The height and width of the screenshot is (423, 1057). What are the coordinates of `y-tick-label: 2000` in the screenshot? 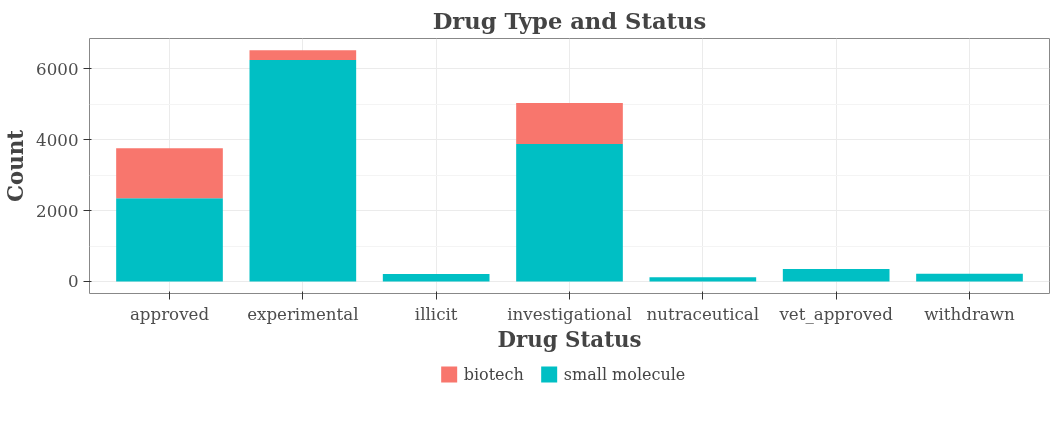 It's located at (57, 211).